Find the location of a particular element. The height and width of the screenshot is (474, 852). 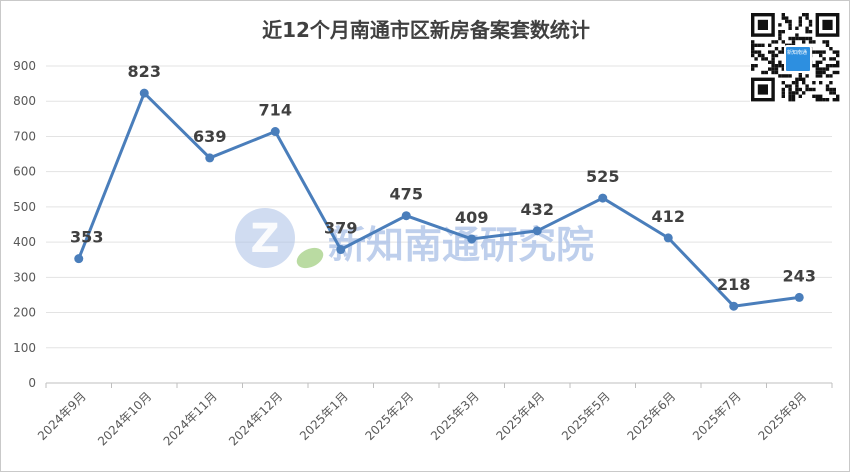

y-tick-label: 900 is located at coordinates (24, 66).